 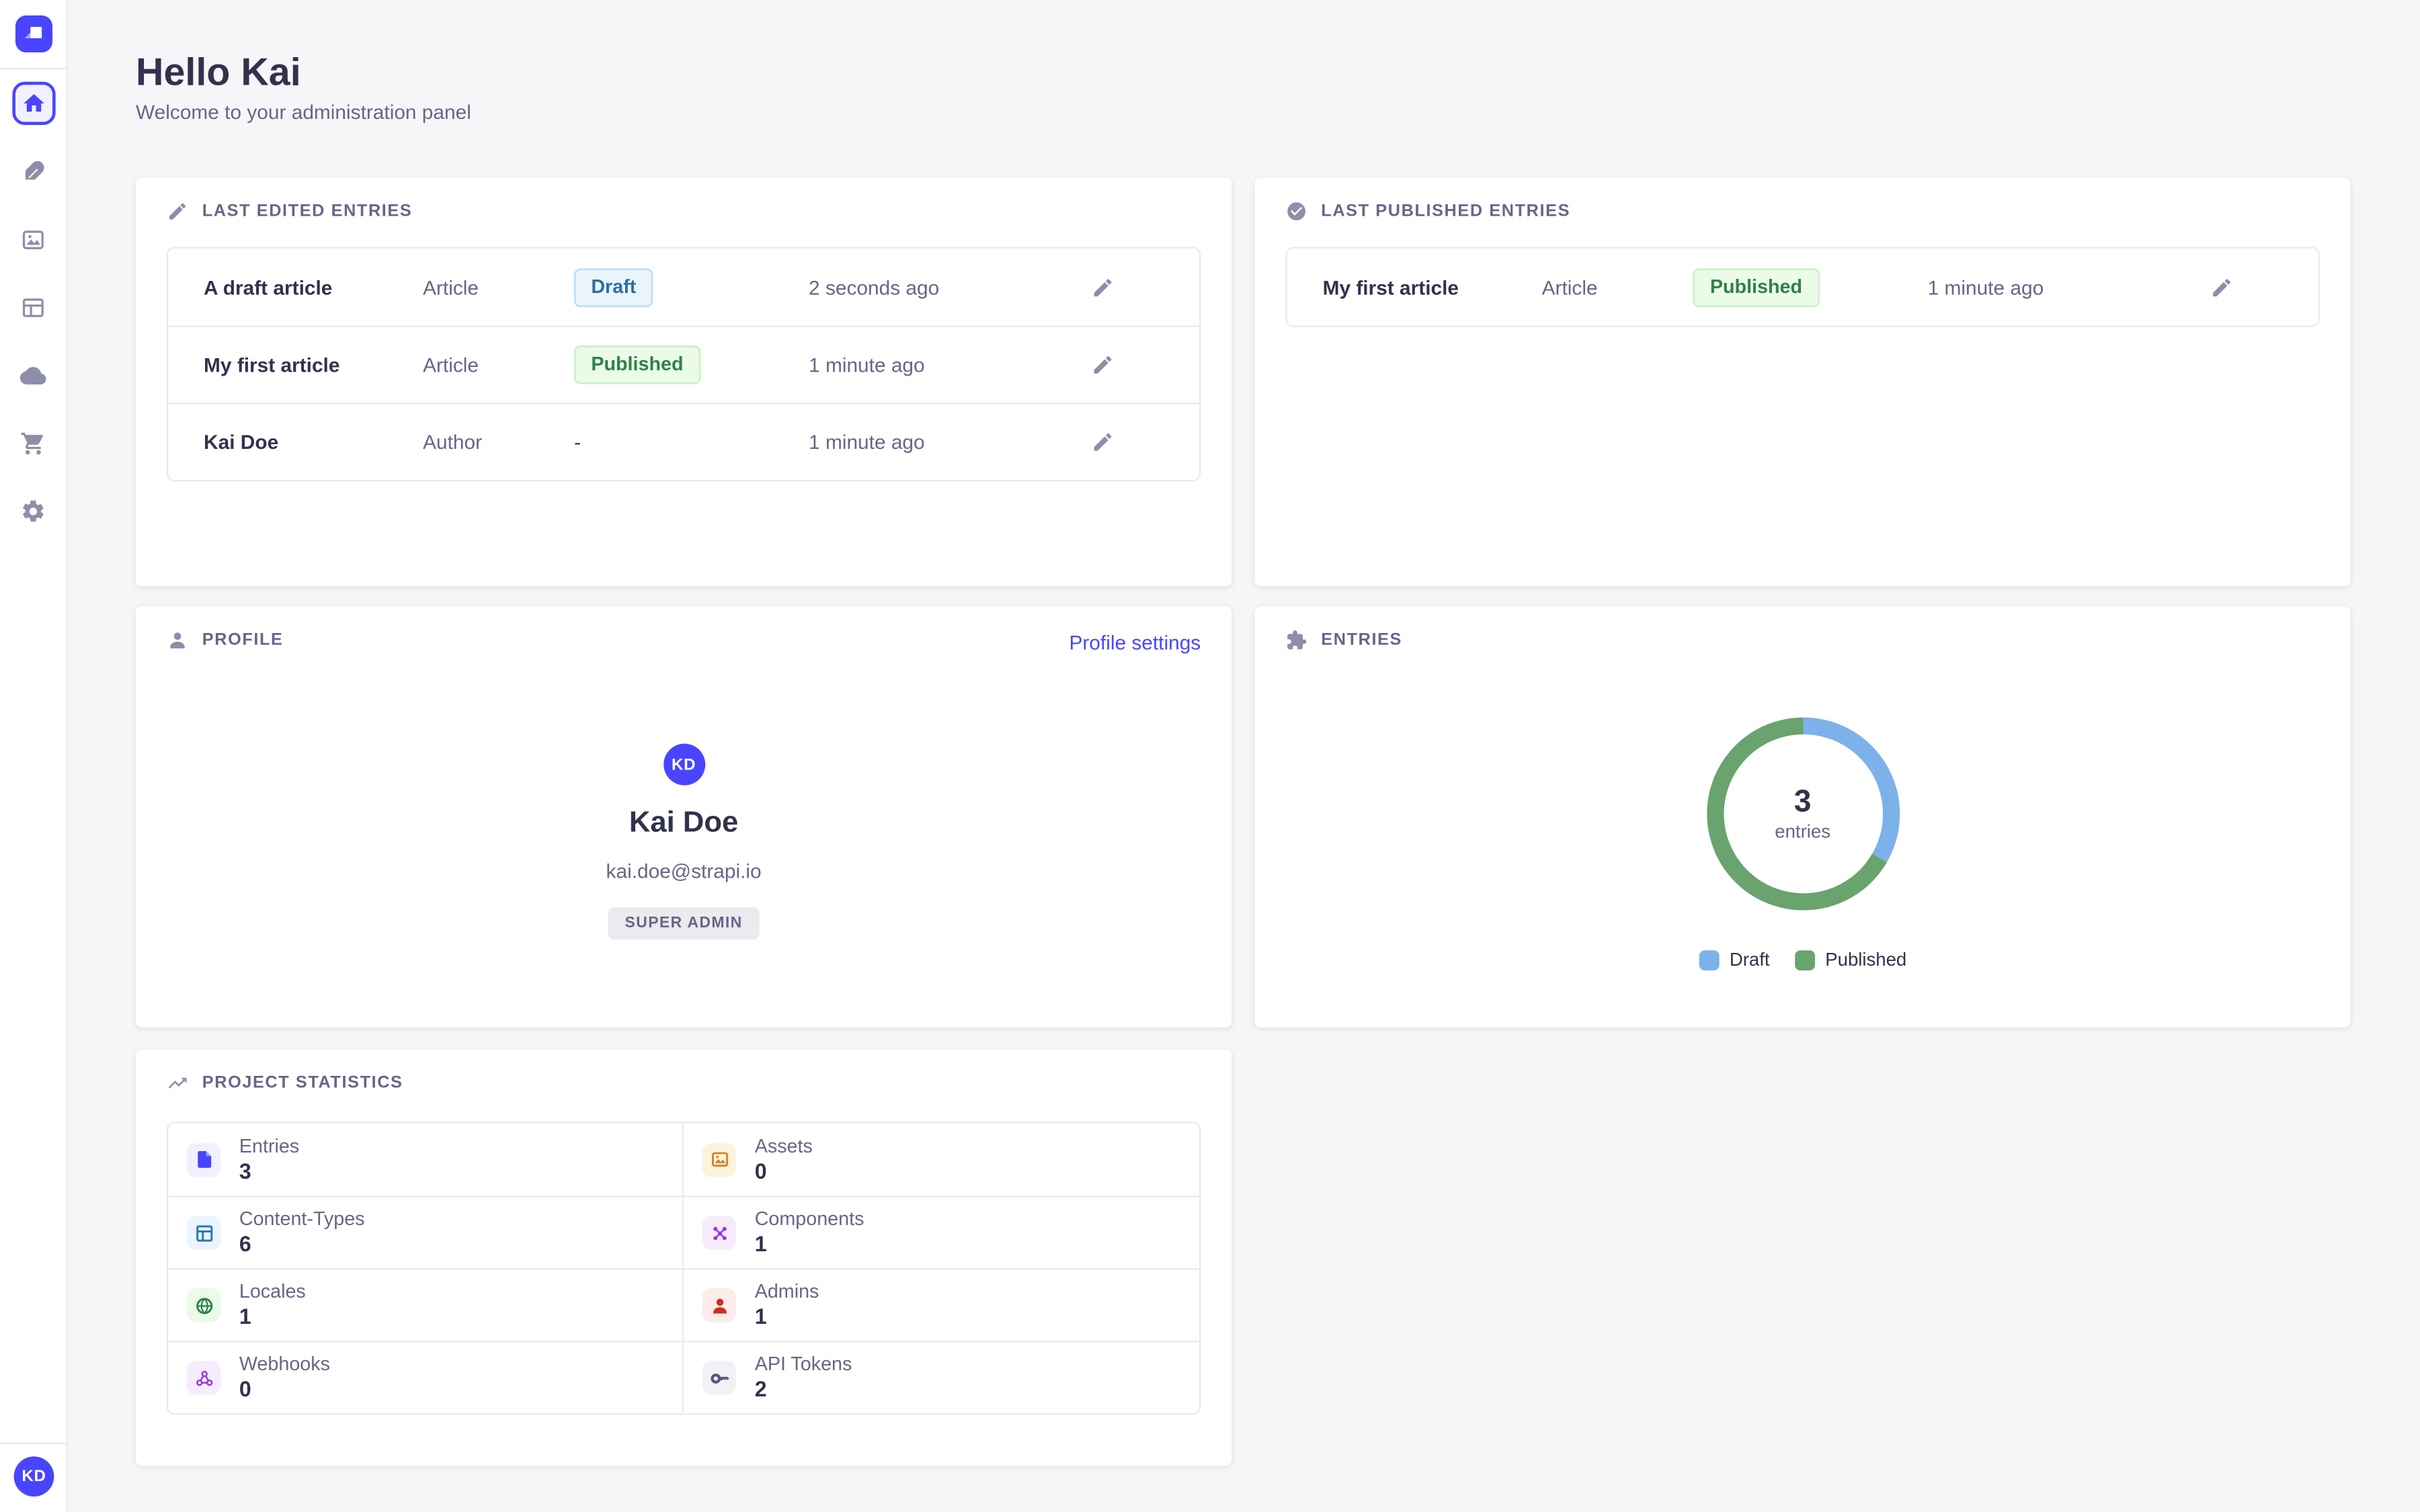 I want to click on sidebar-item-marketplace, so click(x=32, y=443).